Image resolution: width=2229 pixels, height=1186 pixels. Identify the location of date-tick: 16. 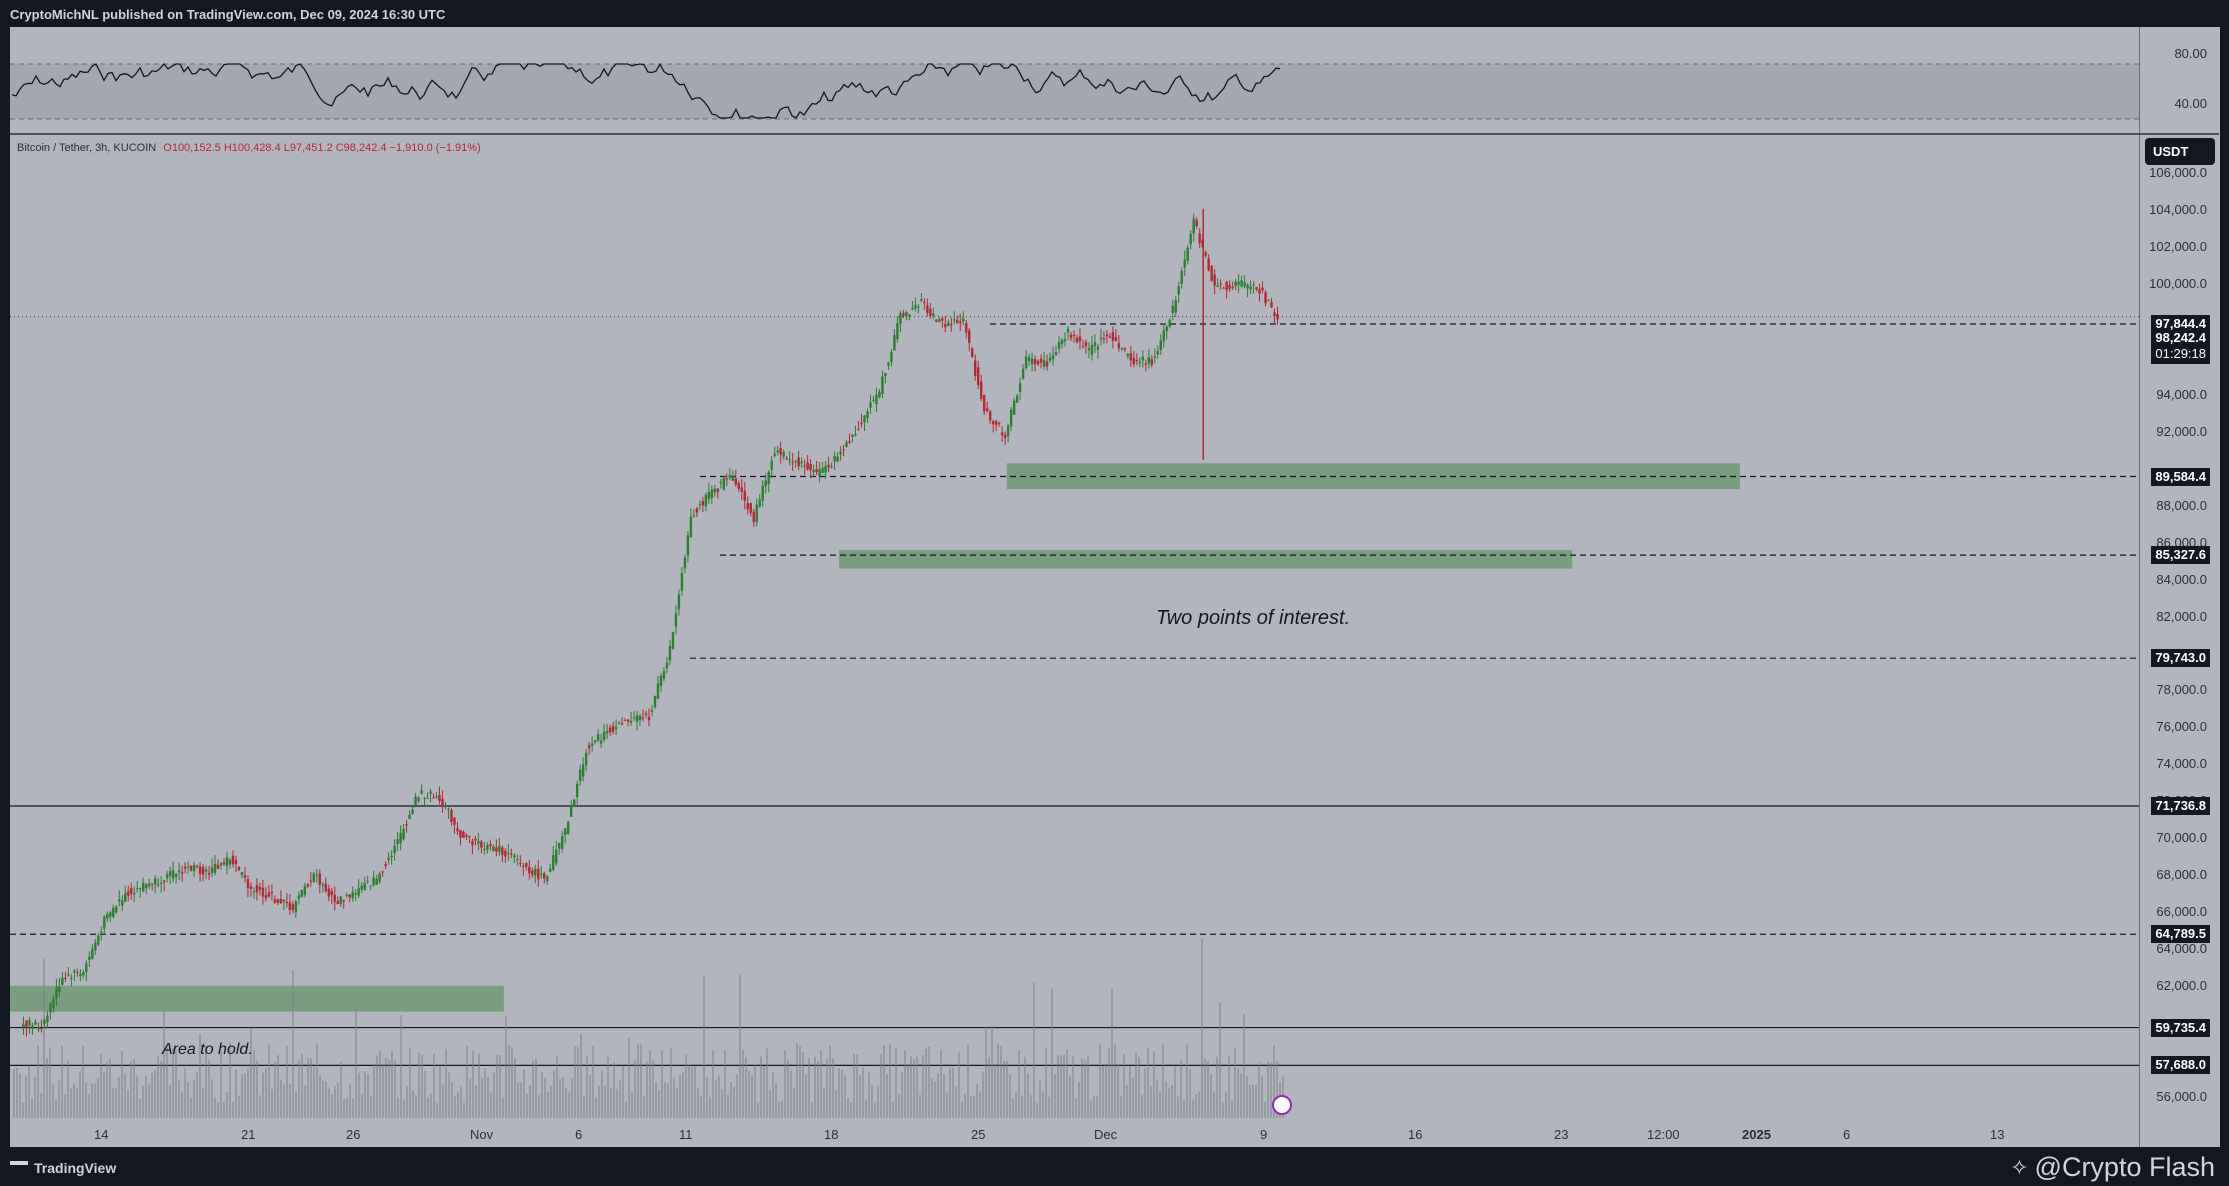
(1415, 1134).